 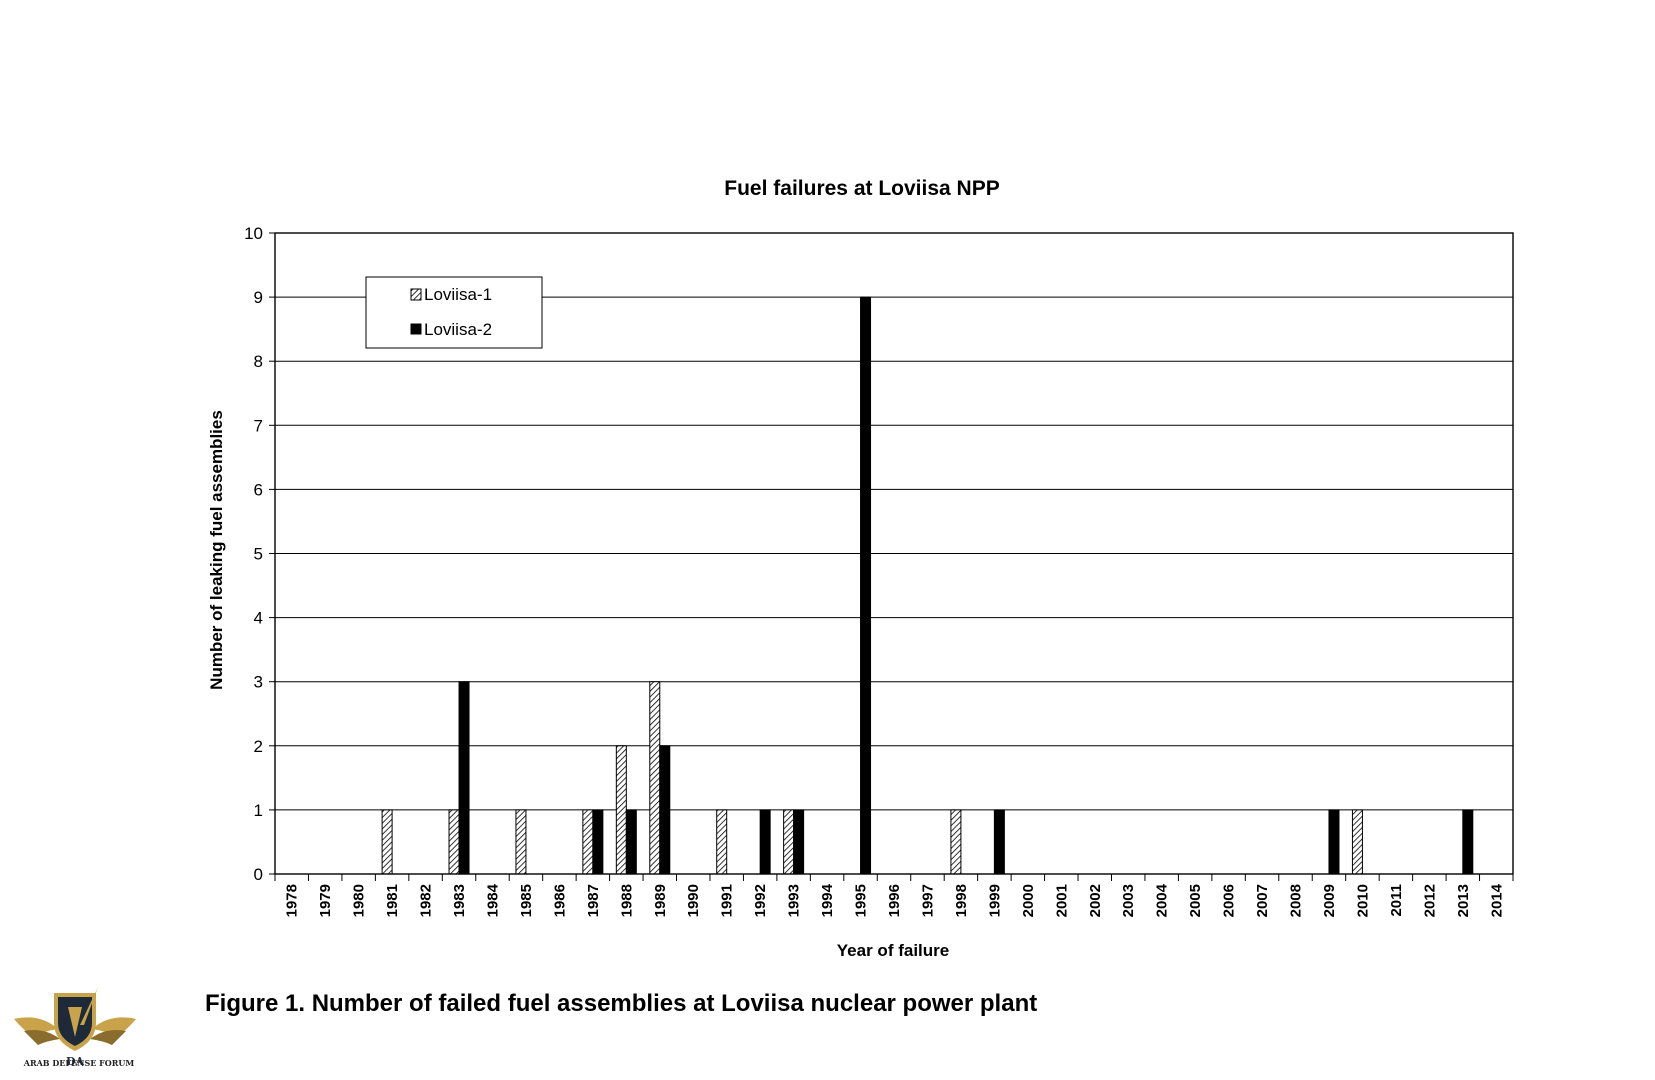 I want to click on x-tick-label: 1988, so click(x=626, y=900).